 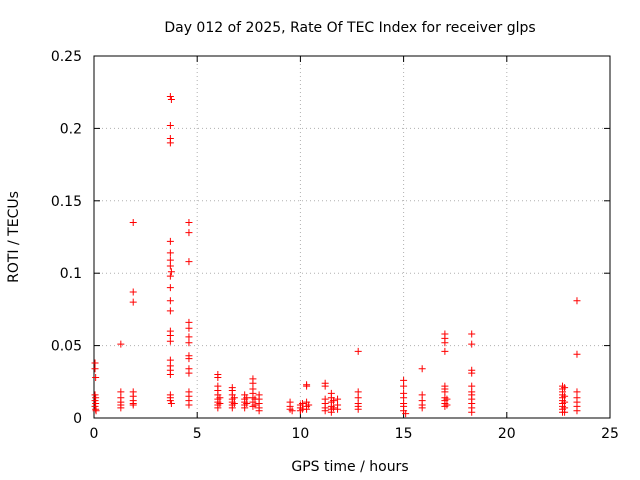 What do you see at coordinates (610, 434) in the screenshot?
I see `x-tick-label: 25` at bounding box center [610, 434].